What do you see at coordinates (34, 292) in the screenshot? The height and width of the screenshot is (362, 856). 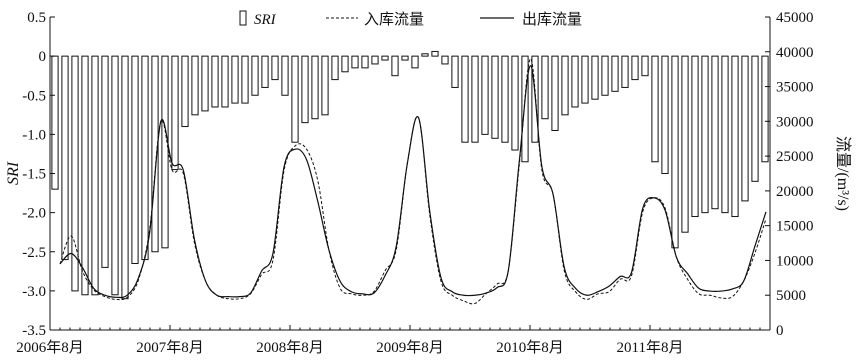 I see `left-tick-label: -3.0` at bounding box center [34, 292].